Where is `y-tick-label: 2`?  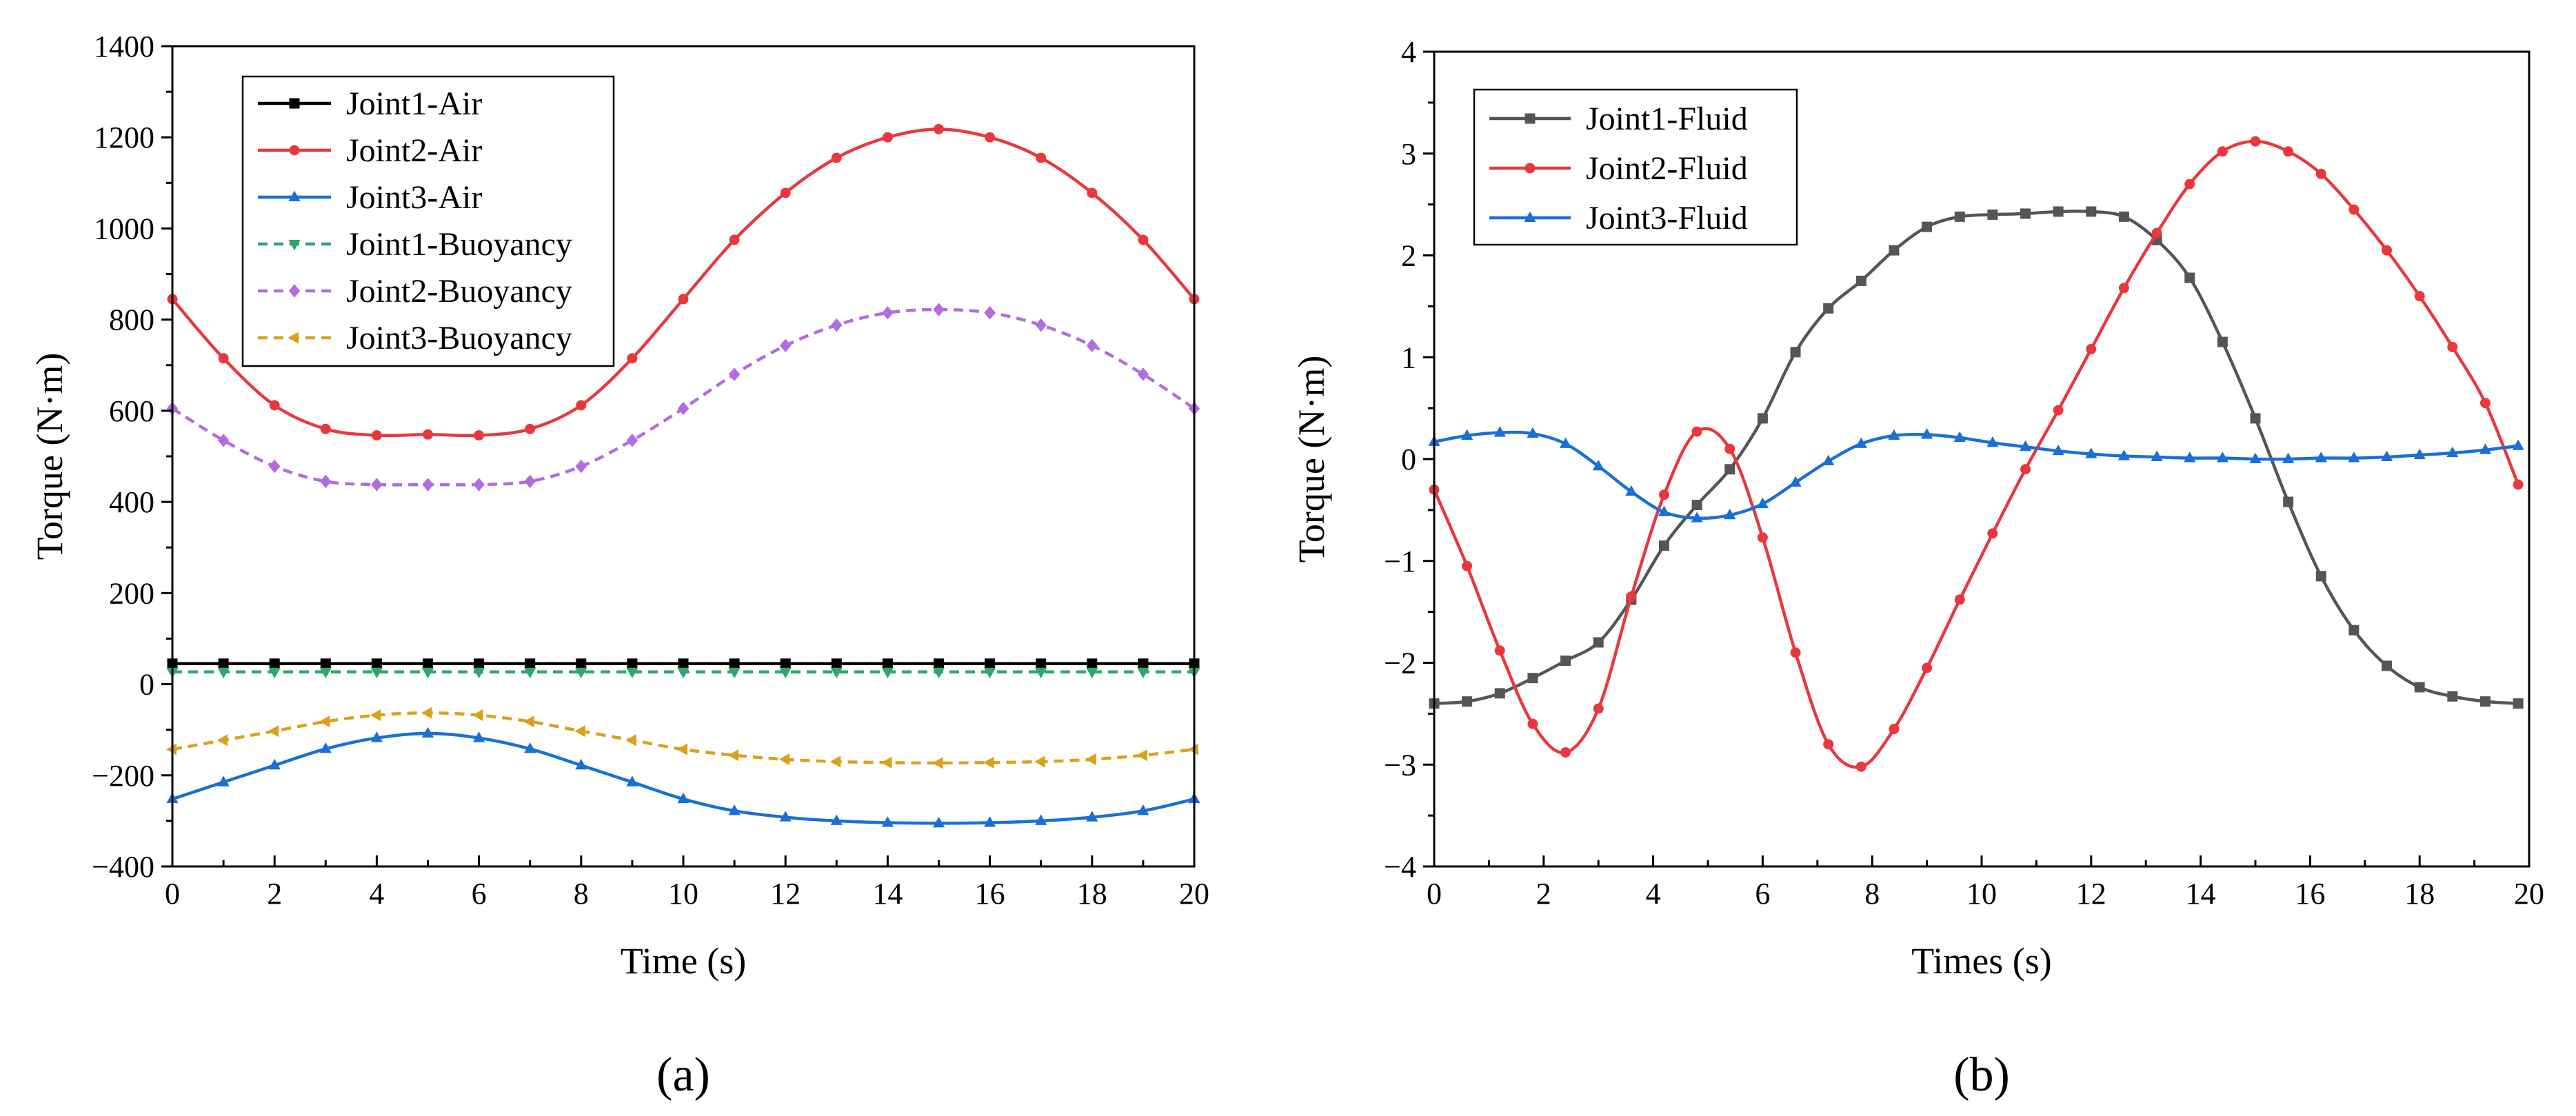
y-tick-label: 2 is located at coordinates (1408, 256).